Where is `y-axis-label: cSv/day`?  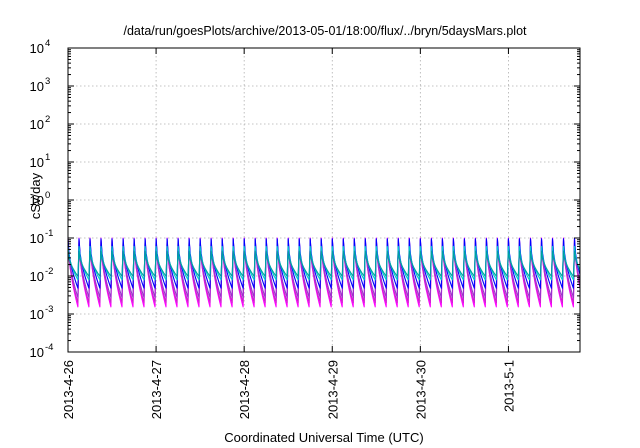 y-axis-label: cSv/day is located at coordinates (35, 195).